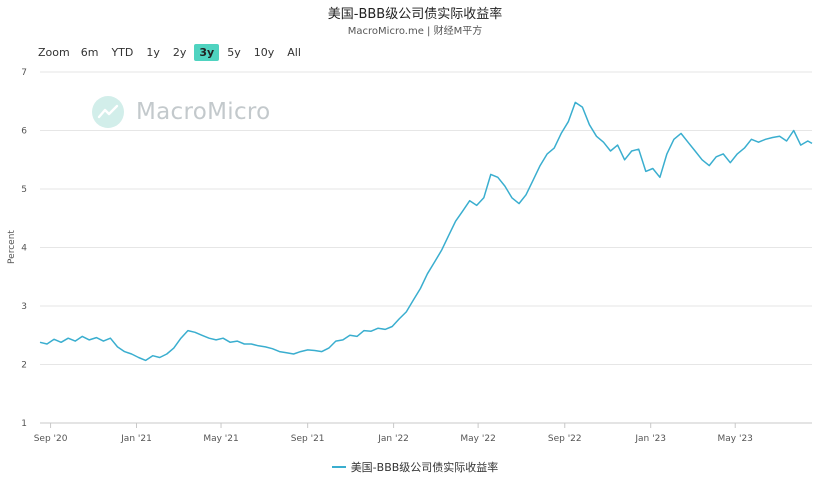 The height and width of the screenshot is (480, 830). I want to click on zoom-all-button: All, so click(294, 52).